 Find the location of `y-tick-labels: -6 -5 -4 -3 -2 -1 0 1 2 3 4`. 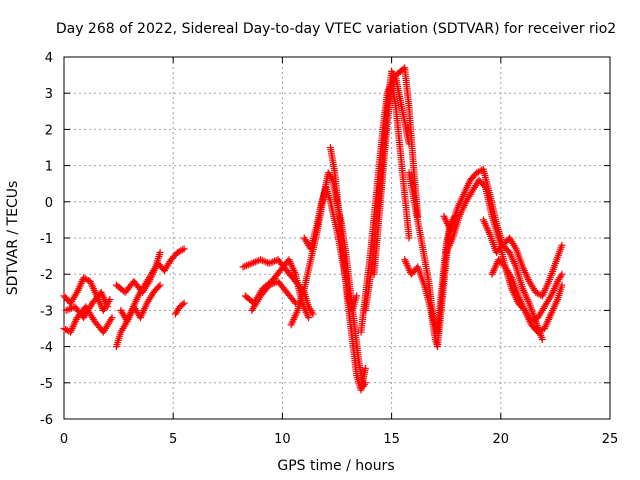

y-tick-labels: -6 -5 -4 -3 -2 -1 0 1 2 3 4 is located at coordinates (46, 239).